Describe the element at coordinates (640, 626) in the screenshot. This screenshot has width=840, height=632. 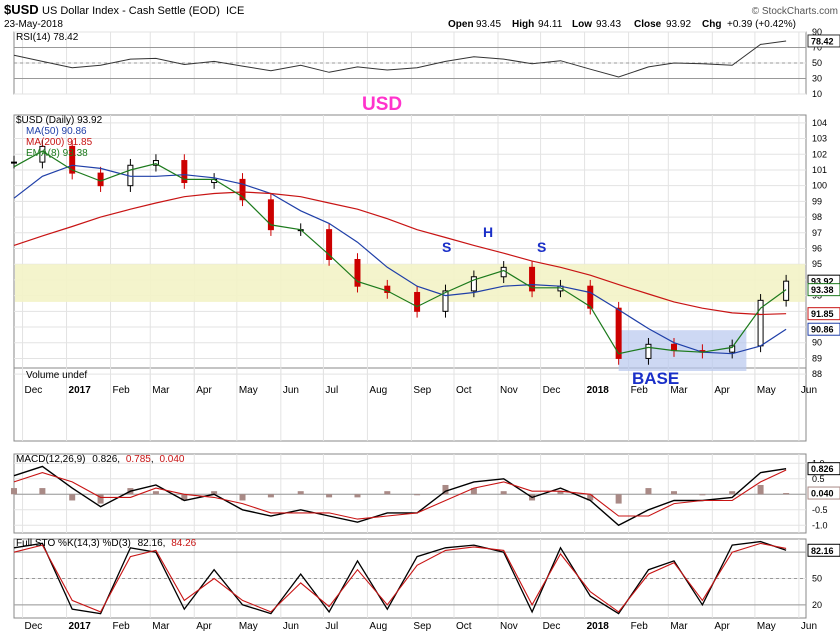
I see `x-tick-label-bottom: Feb` at that location.